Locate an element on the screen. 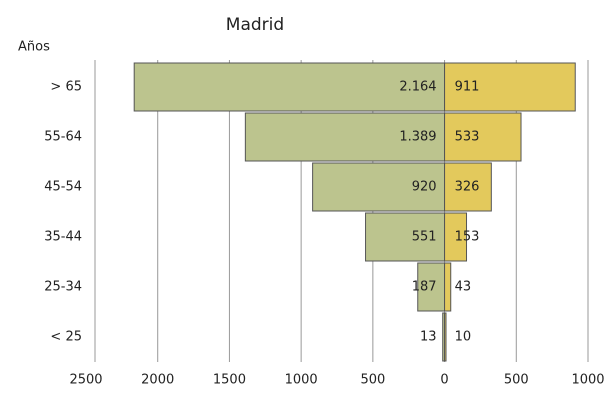  y-tick-label: 35-44 is located at coordinates (63, 237).